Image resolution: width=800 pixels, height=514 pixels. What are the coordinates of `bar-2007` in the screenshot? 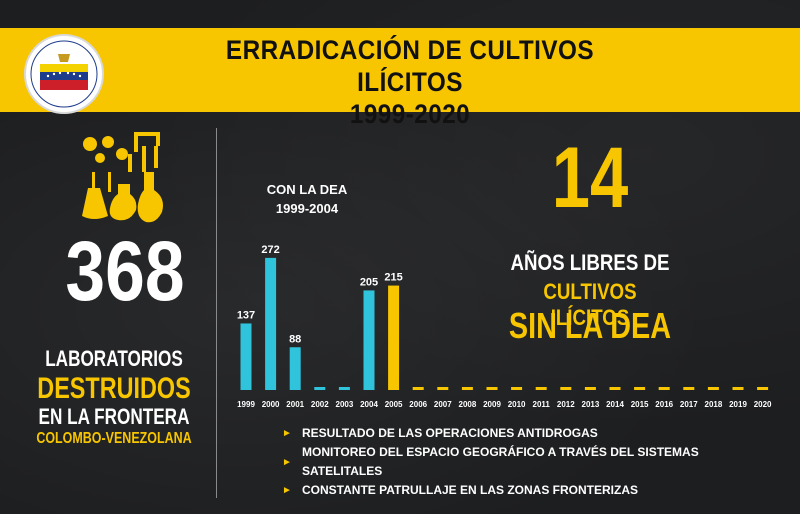 It's located at (443, 388).